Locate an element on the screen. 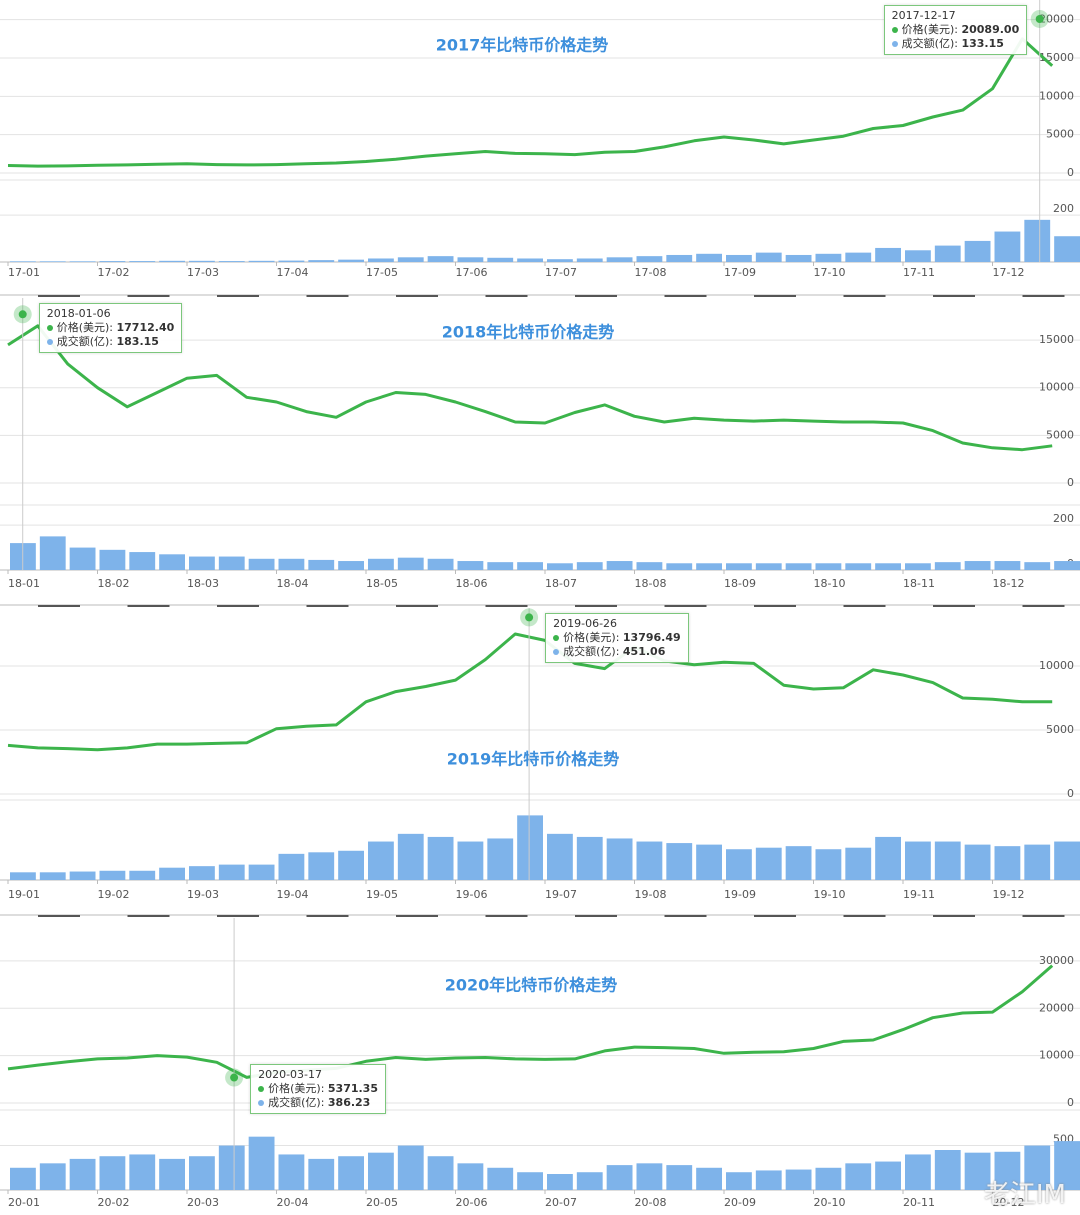 The image size is (1080, 1215). x-tick-label: 17-12 is located at coordinates (1009, 272).